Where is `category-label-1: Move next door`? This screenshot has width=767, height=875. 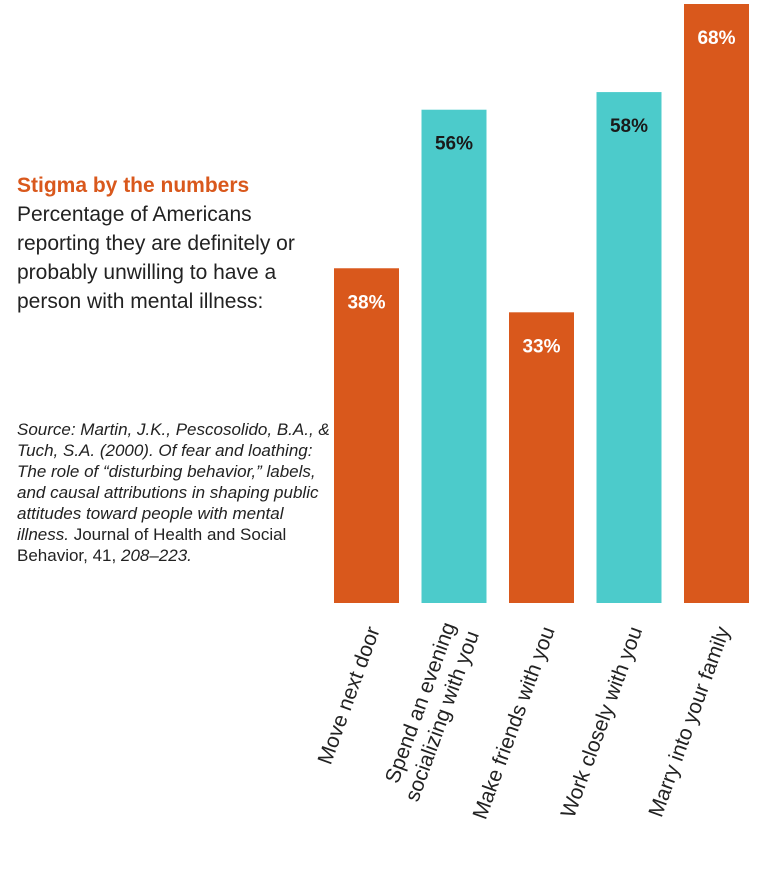
category-label-1: Move next door is located at coordinates (349, 696).